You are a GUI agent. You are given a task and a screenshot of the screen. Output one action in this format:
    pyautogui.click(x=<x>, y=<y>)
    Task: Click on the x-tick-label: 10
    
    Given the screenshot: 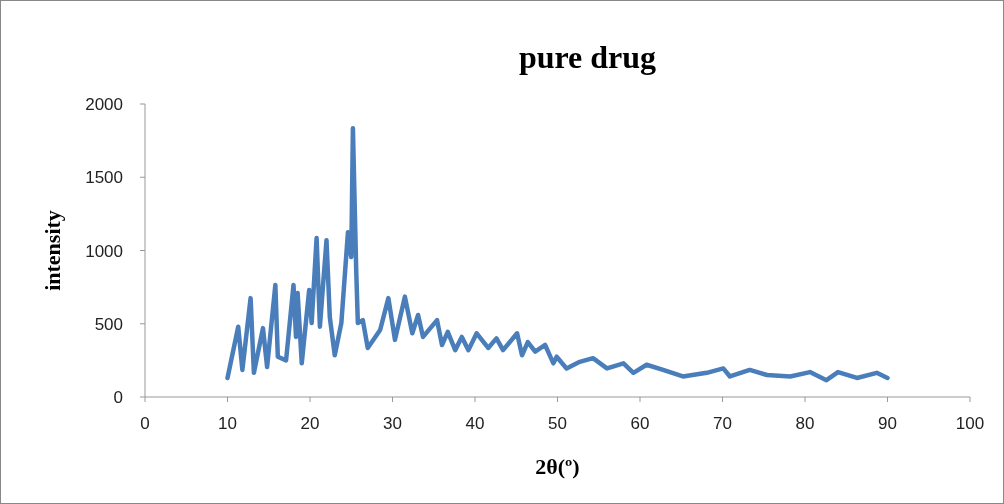 What is the action you would take?
    pyautogui.click(x=227, y=423)
    